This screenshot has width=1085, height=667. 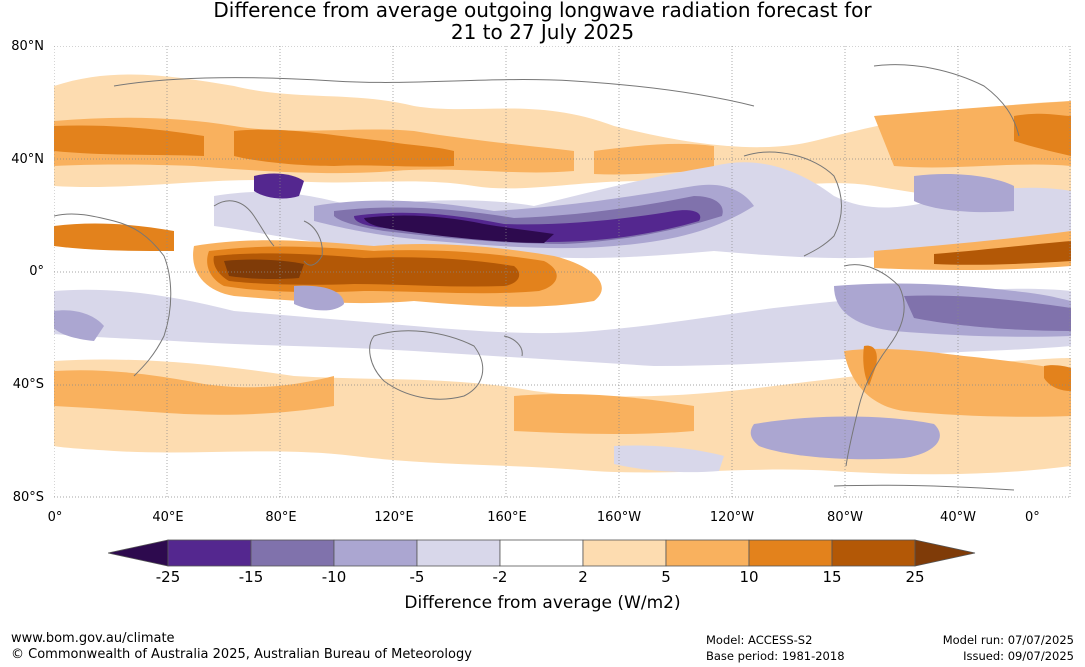 I want to click on lon-label-40e: 40°E, so click(x=168, y=517).